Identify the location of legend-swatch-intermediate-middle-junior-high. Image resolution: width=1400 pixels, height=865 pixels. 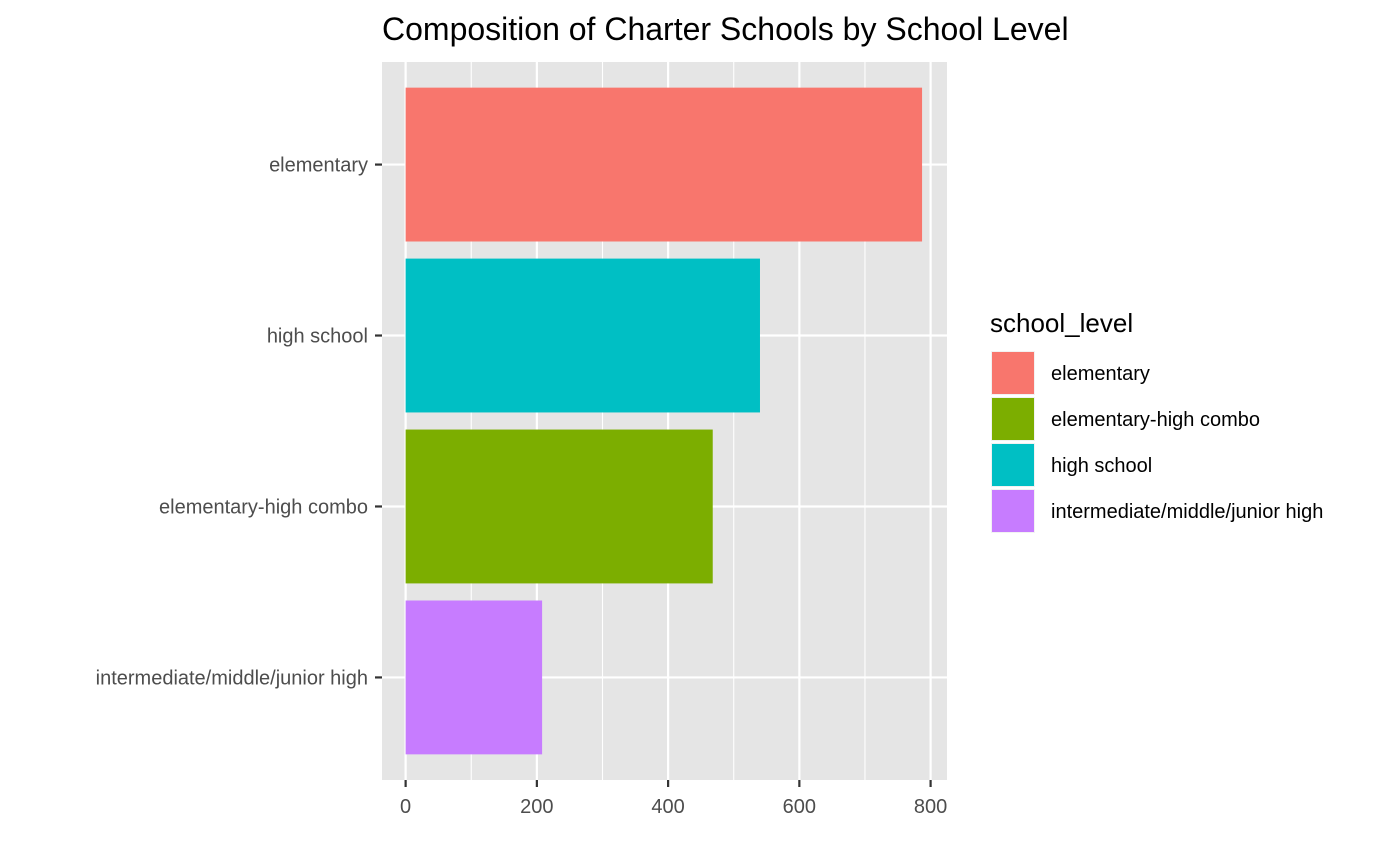
(1013, 511).